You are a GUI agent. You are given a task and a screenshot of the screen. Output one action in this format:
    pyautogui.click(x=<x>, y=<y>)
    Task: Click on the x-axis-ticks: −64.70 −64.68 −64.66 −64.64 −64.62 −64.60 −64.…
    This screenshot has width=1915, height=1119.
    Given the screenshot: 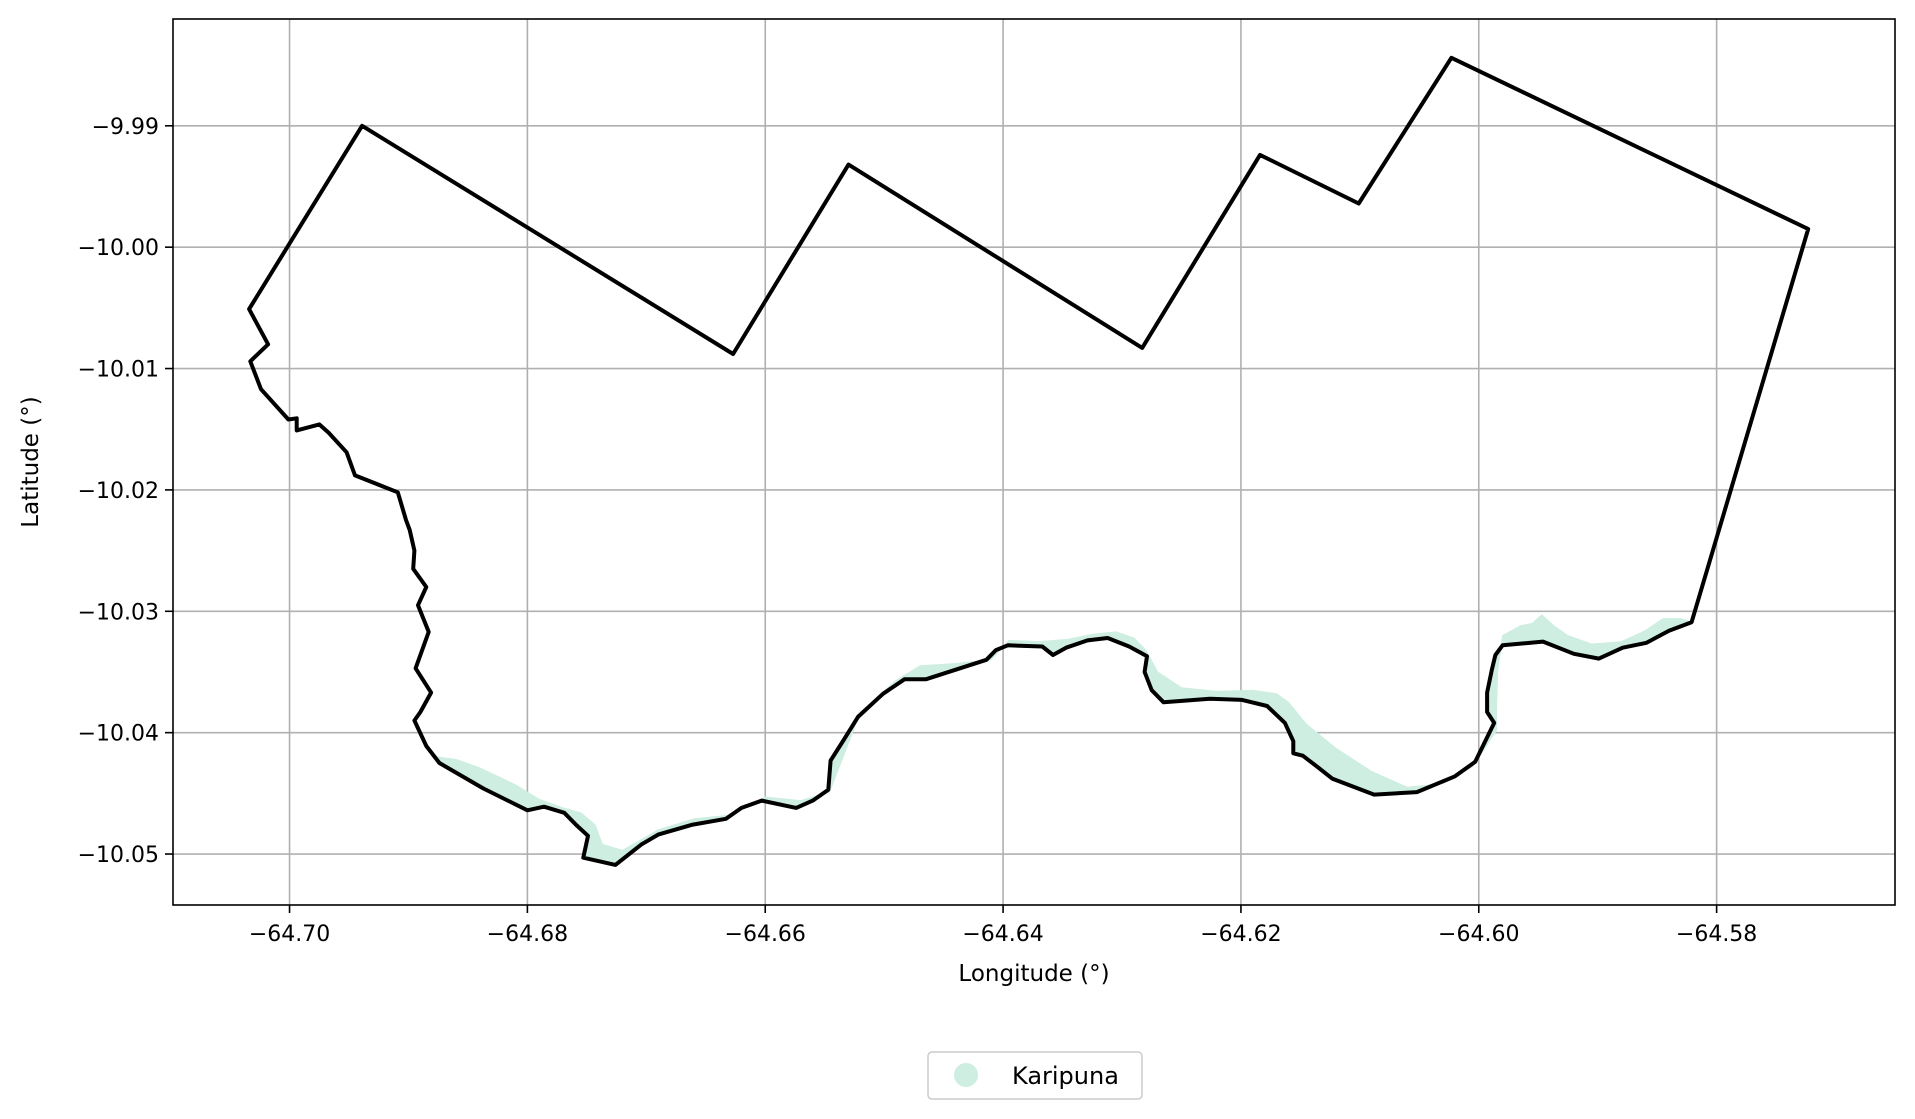 What is the action you would take?
    pyautogui.click(x=1003, y=926)
    